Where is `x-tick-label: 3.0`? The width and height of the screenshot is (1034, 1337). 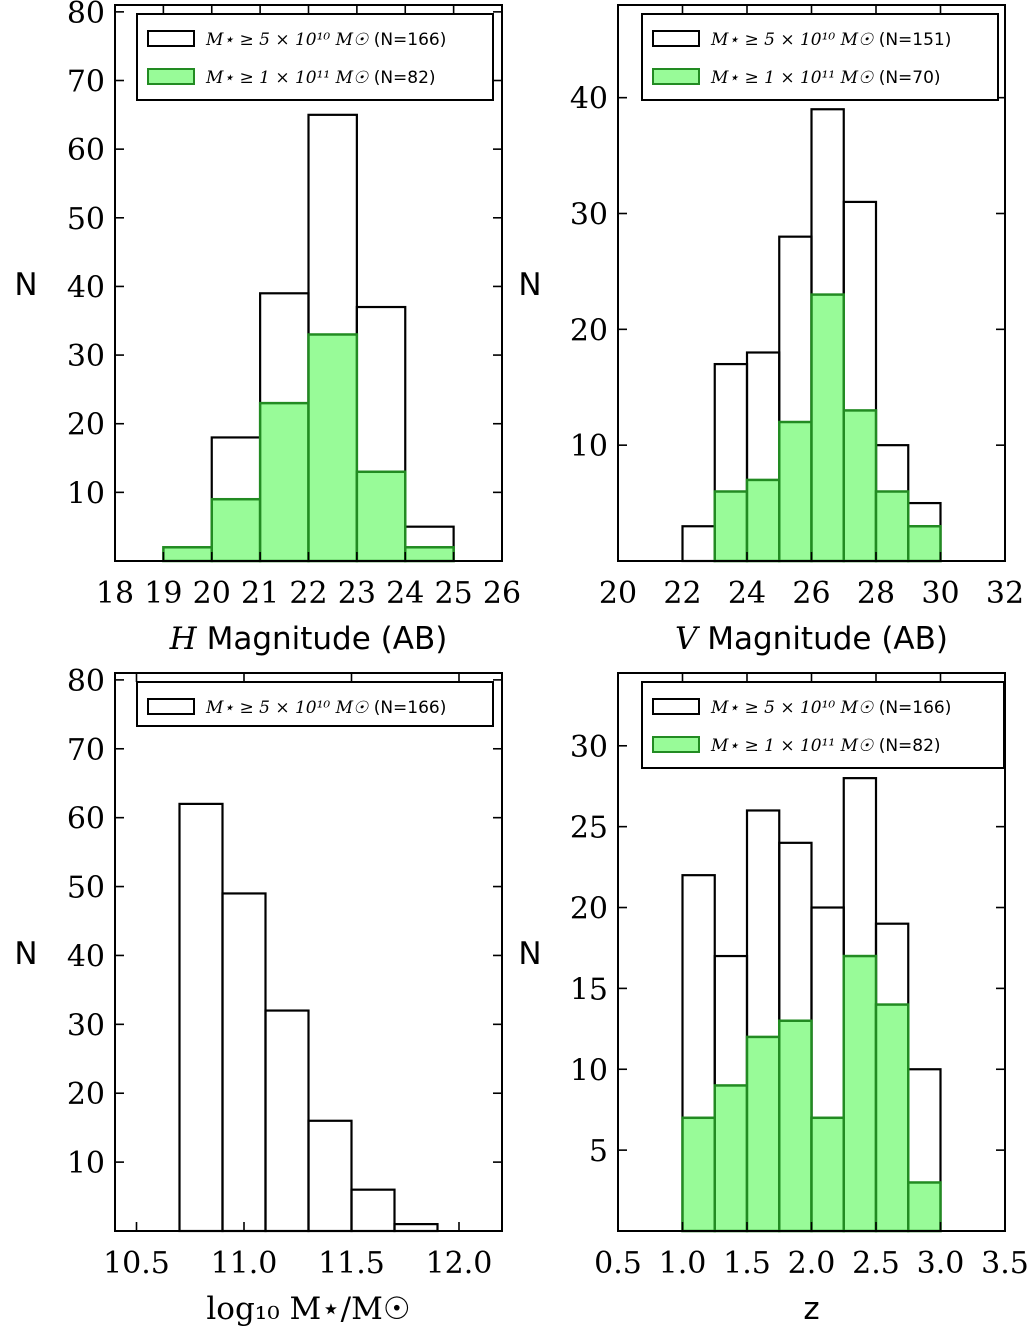
x-tick-label: 3.0 is located at coordinates (941, 1263).